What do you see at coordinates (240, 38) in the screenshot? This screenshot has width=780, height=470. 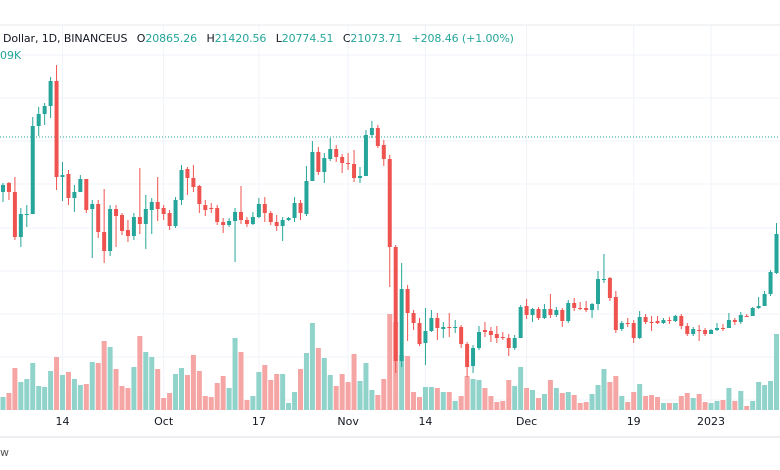 I see `high-value: 21420.56` at bounding box center [240, 38].